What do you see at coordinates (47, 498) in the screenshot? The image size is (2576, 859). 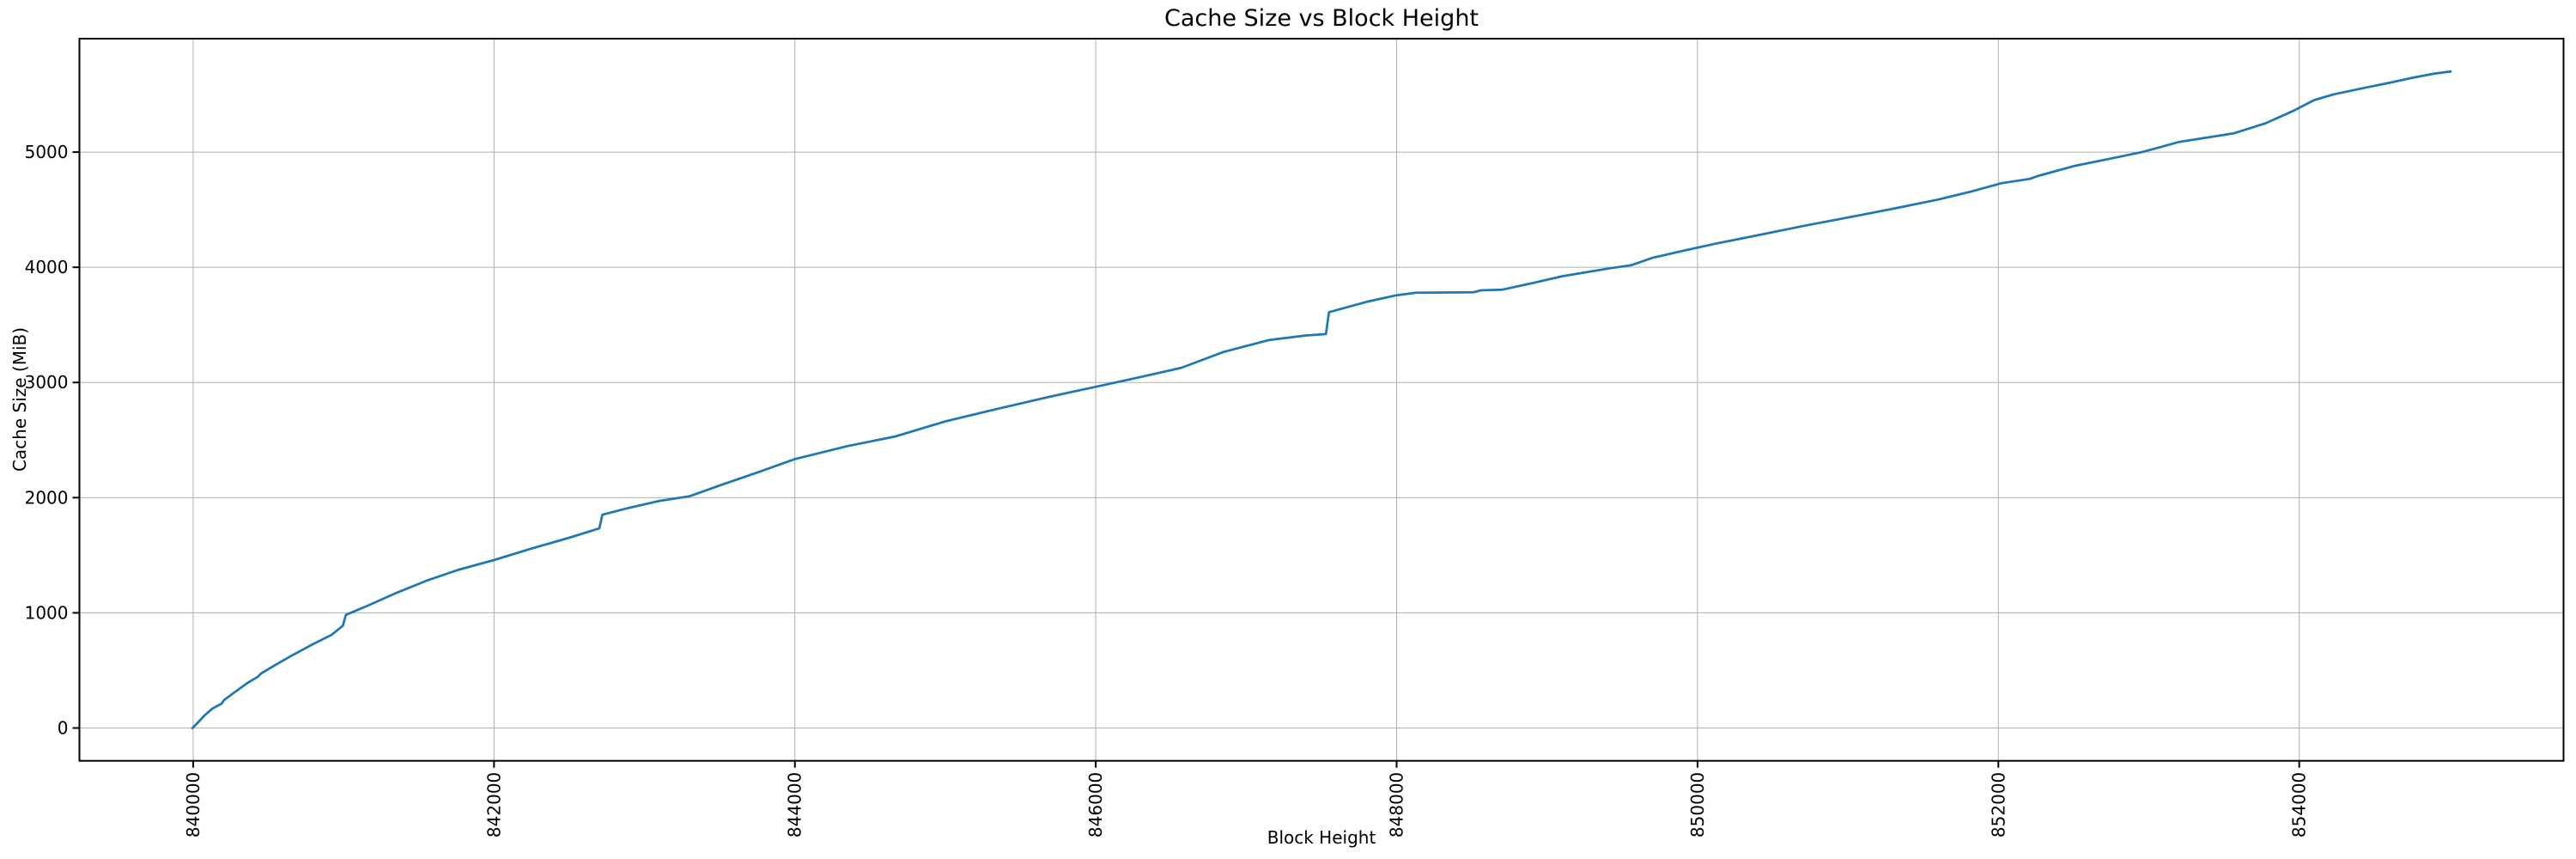 I see `y-tick-label: 2000` at bounding box center [47, 498].